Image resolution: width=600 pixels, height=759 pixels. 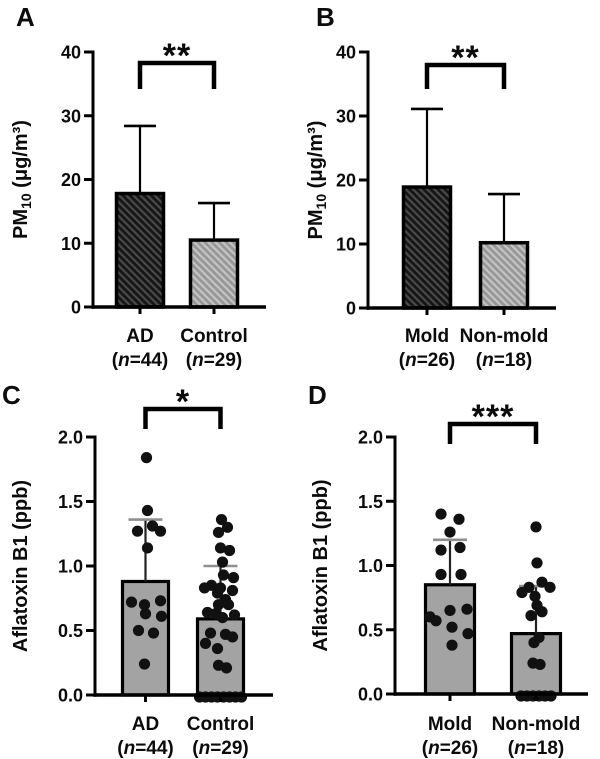 I want to click on y-tick-label: 0, so click(x=76, y=308).